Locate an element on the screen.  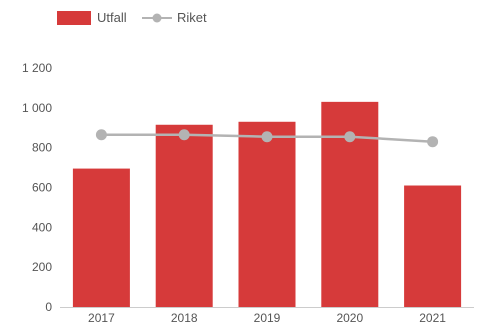
bar-2017 is located at coordinates (101, 237).